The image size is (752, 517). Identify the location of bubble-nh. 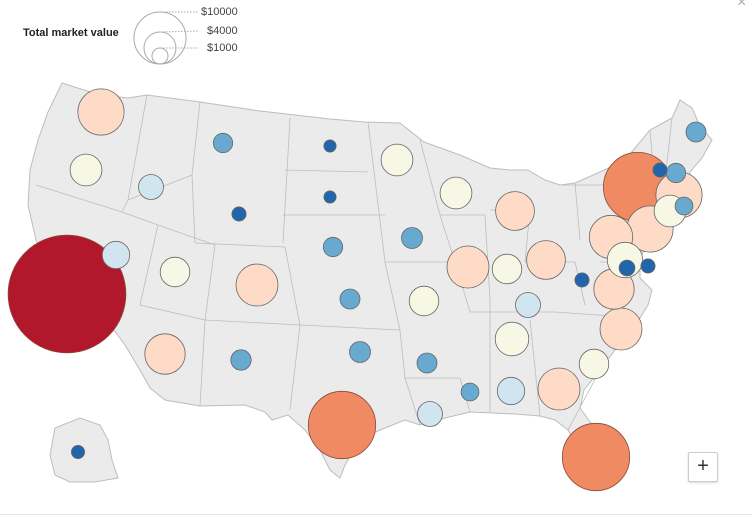
(676, 173).